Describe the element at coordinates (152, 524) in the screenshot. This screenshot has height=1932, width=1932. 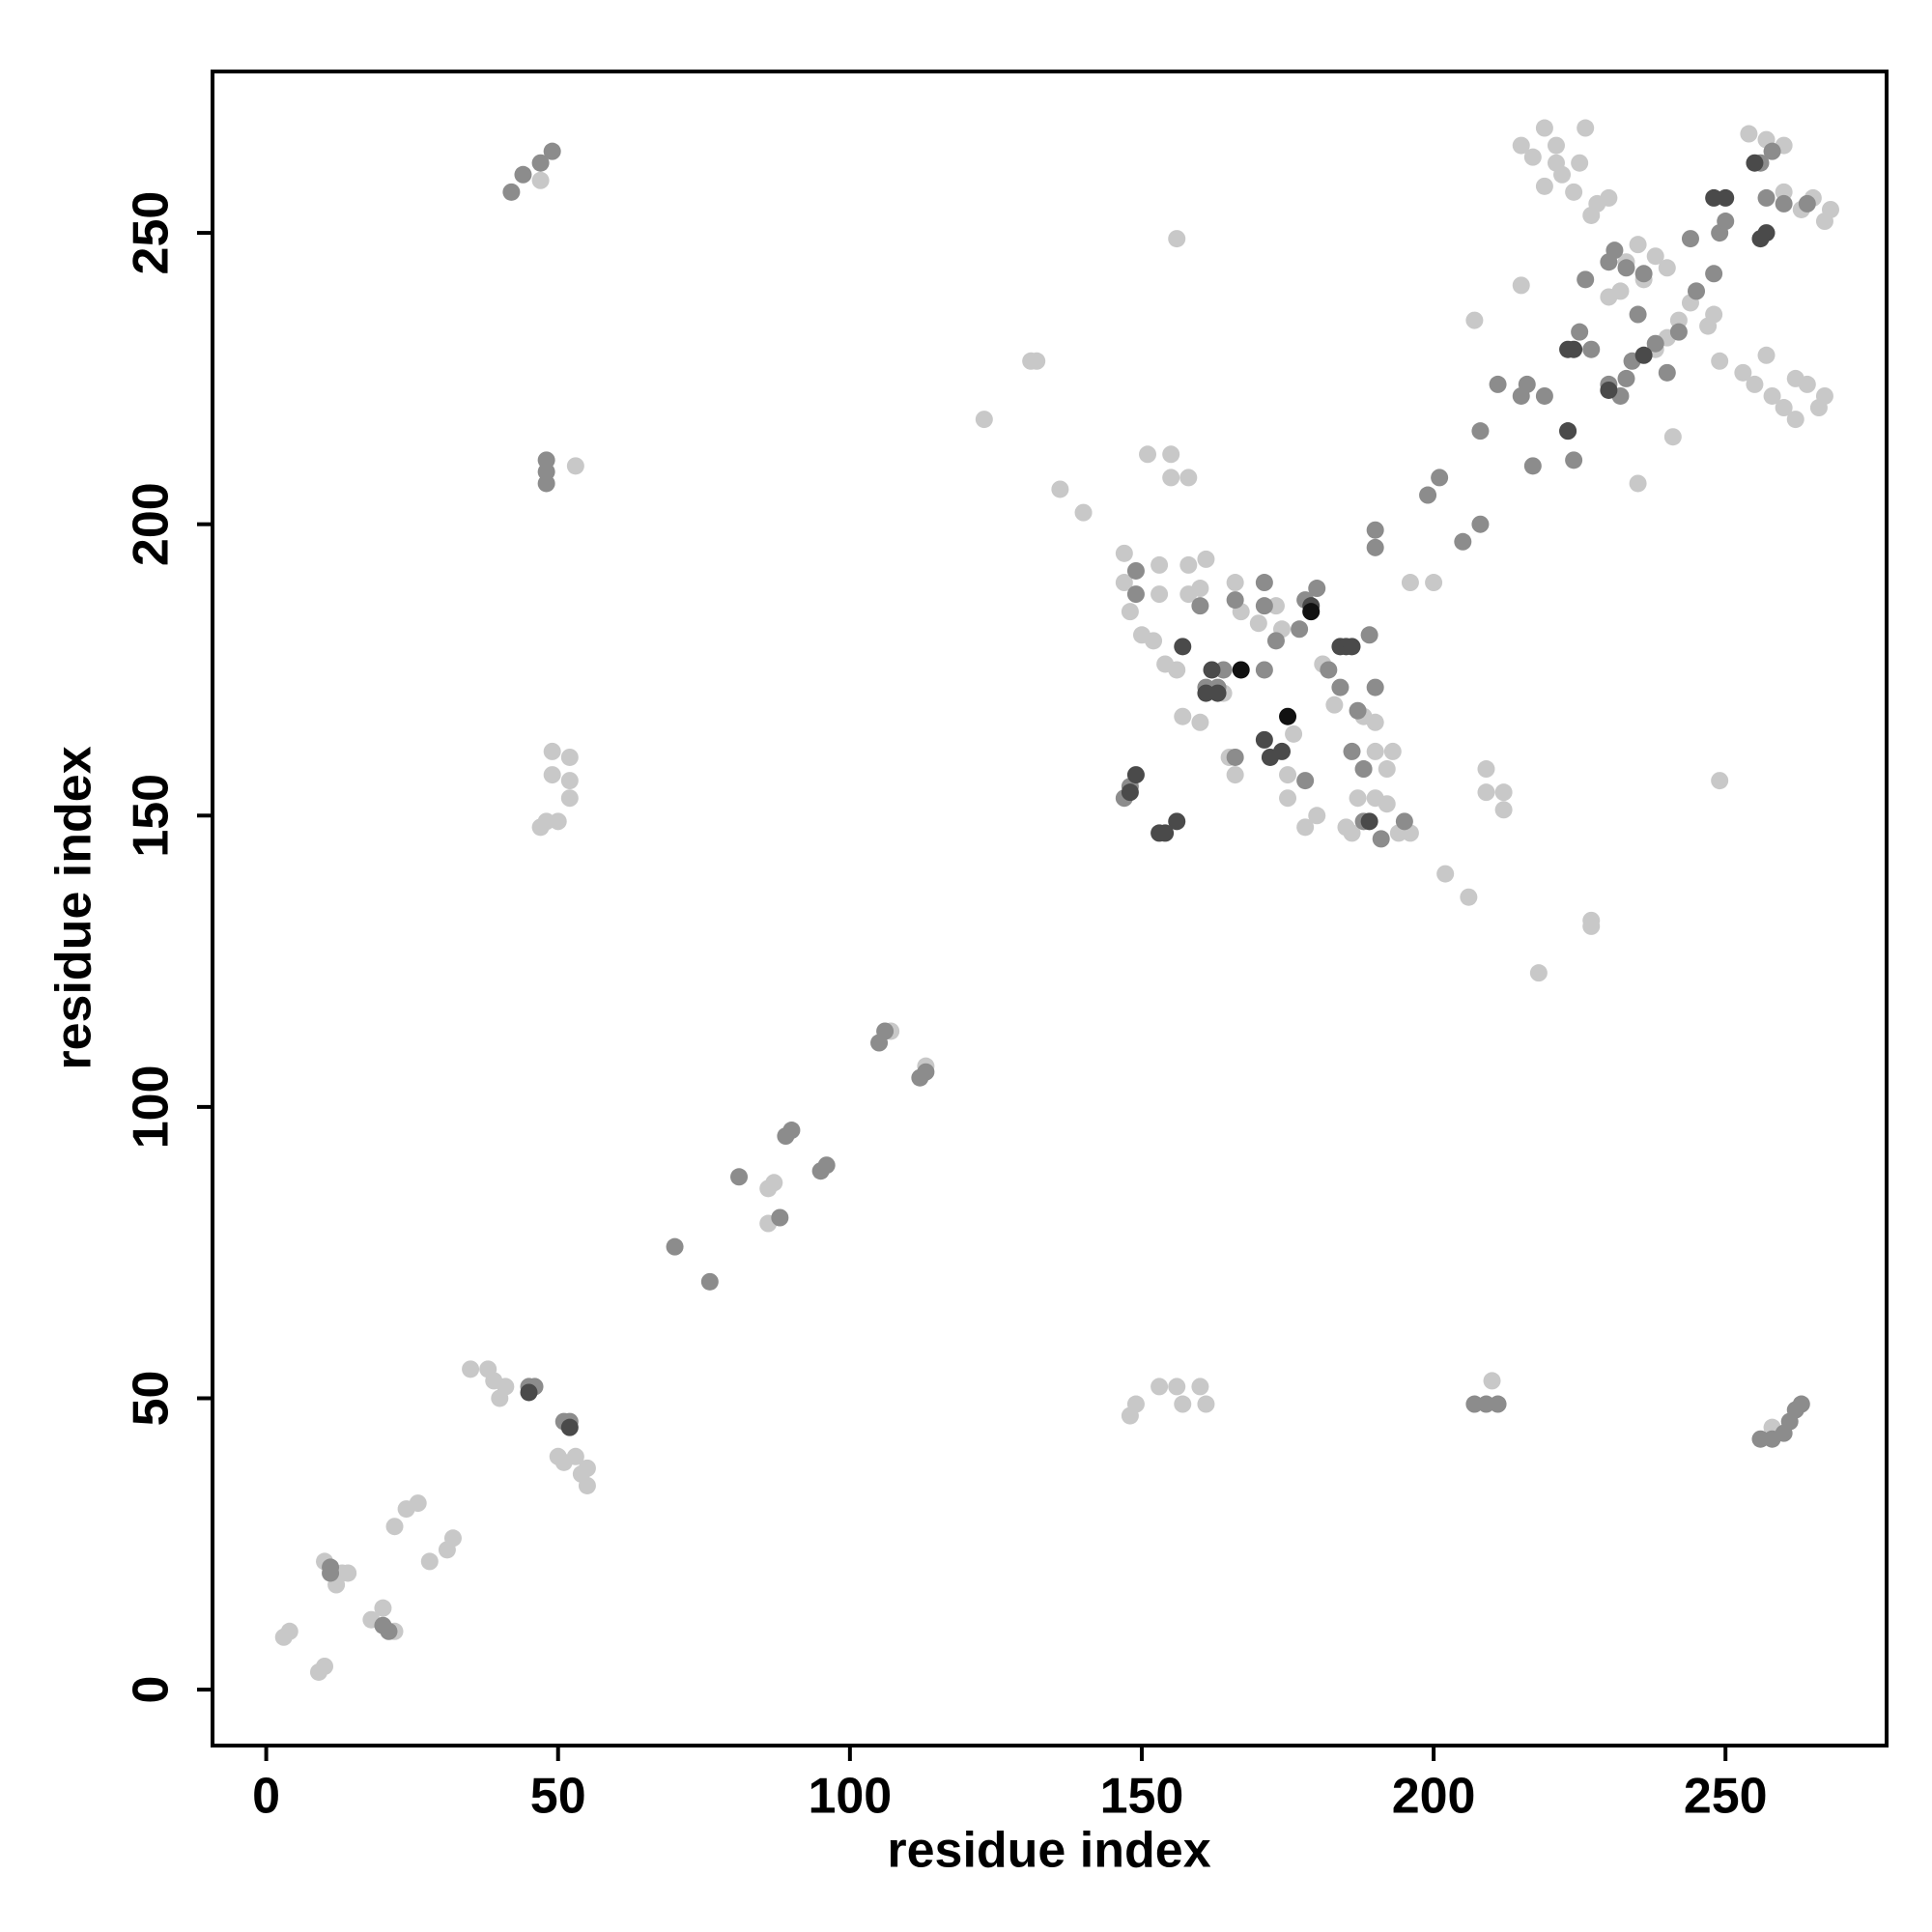
I see `y-tick-label: 200` at that location.